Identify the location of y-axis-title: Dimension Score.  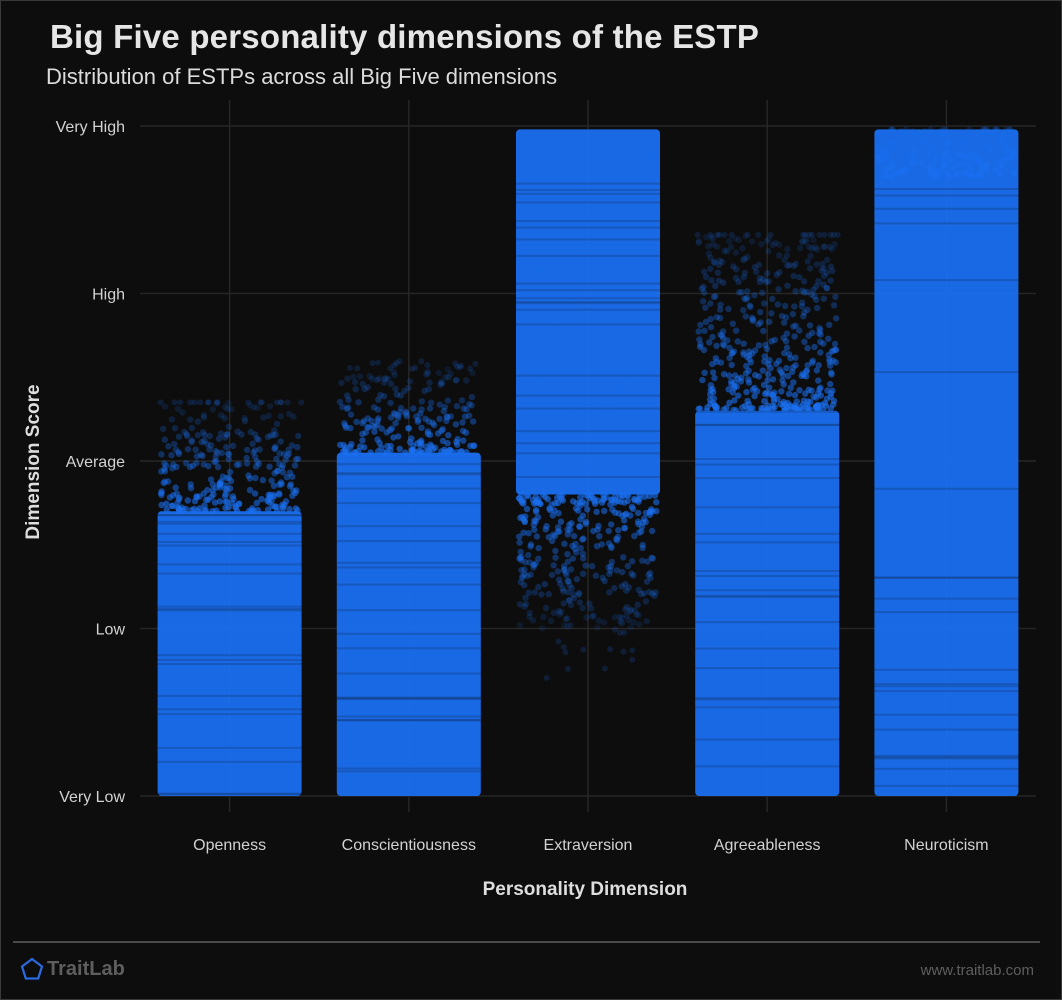
(33, 461).